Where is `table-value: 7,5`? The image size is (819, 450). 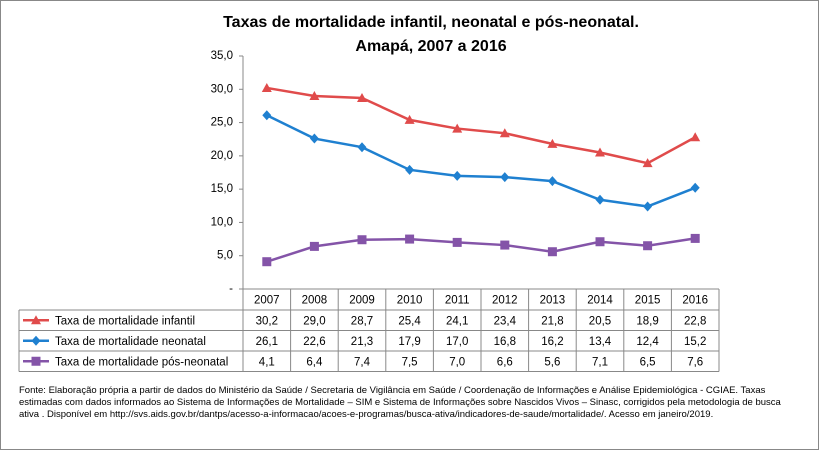 table-value: 7,5 is located at coordinates (410, 362).